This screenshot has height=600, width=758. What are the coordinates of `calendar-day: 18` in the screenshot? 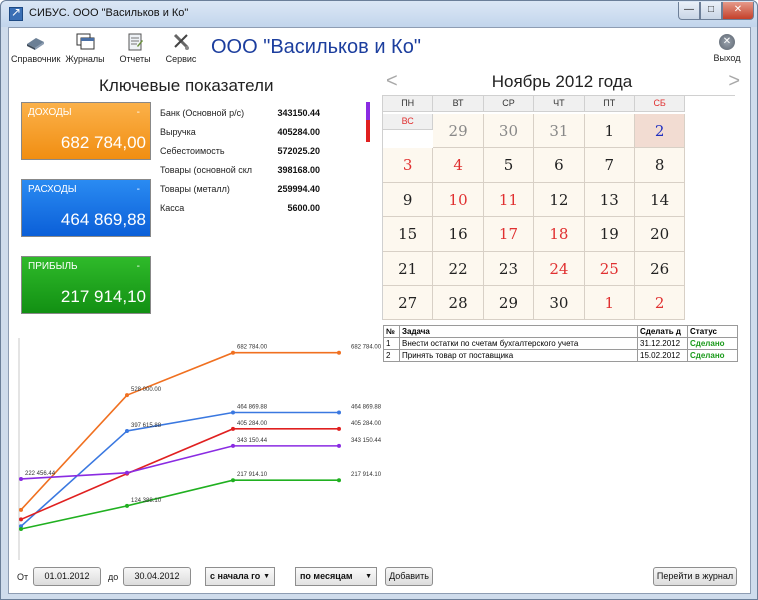 It's located at (559, 234).